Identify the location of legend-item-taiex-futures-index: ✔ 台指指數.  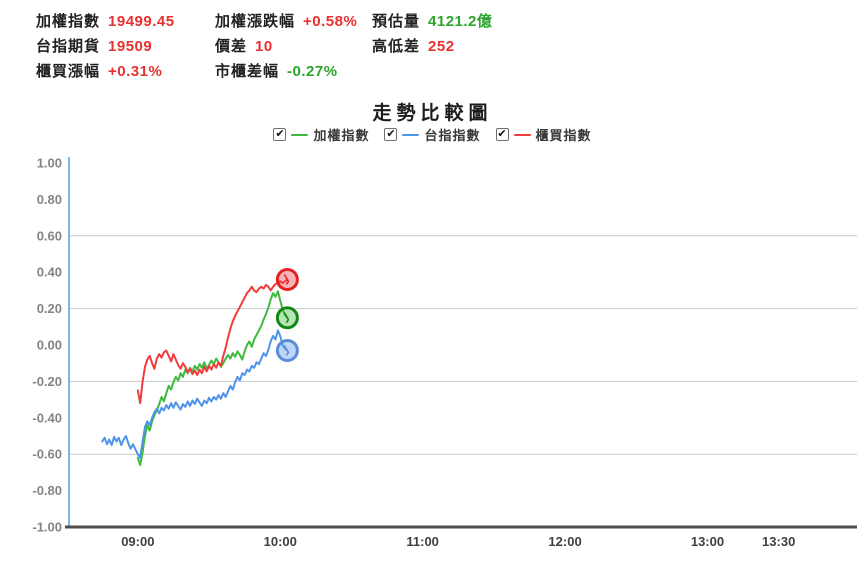
(432, 134).